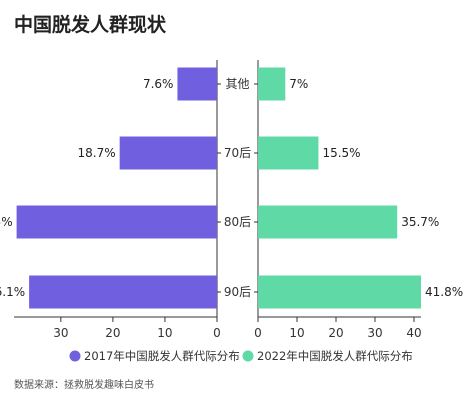 This screenshot has height=404, width=475. I want to click on left-axis-tick-label: 20, so click(112, 333).